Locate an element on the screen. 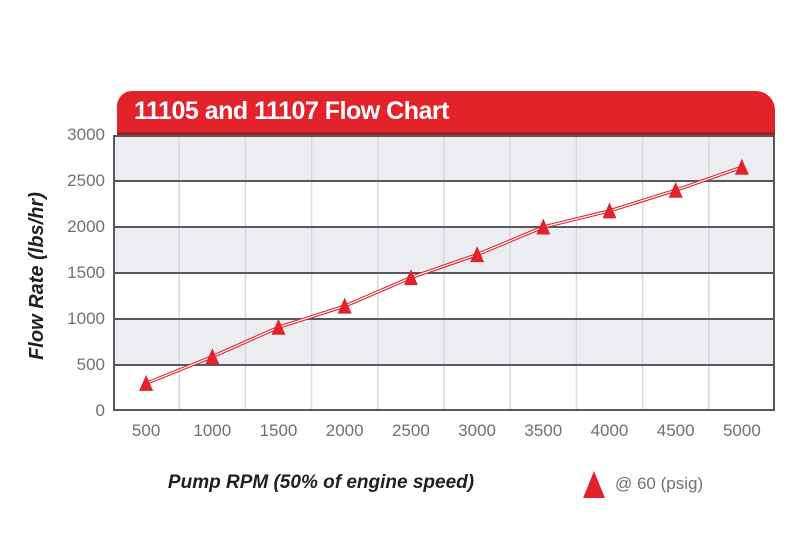 The image size is (800, 554). chart-title: 11105 and 11107 Flow Chart is located at coordinates (291, 111).